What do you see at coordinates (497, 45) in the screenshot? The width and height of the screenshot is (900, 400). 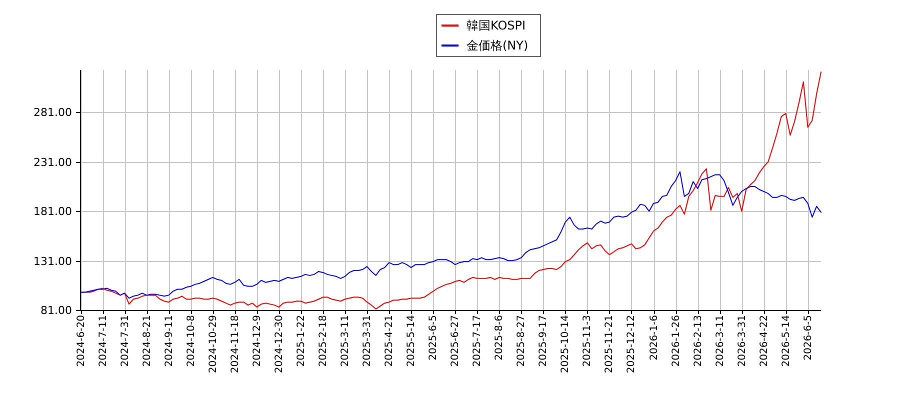 I see `legend-label: 金価格(NY)` at bounding box center [497, 45].